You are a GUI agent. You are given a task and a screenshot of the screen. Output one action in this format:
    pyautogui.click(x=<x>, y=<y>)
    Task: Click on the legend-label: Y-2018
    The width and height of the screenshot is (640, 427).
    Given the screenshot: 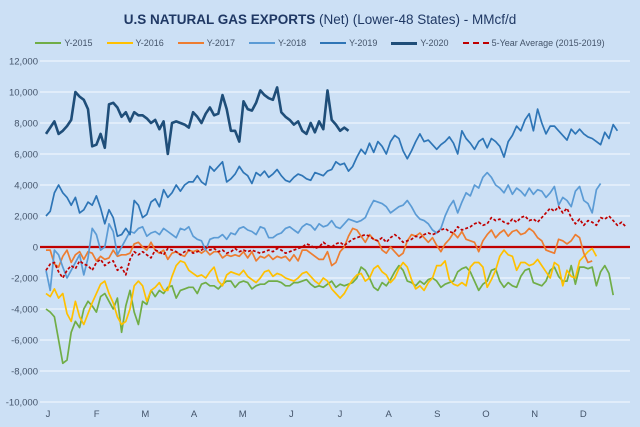 What is the action you would take?
    pyautogui.click(x=292, y=43)
    